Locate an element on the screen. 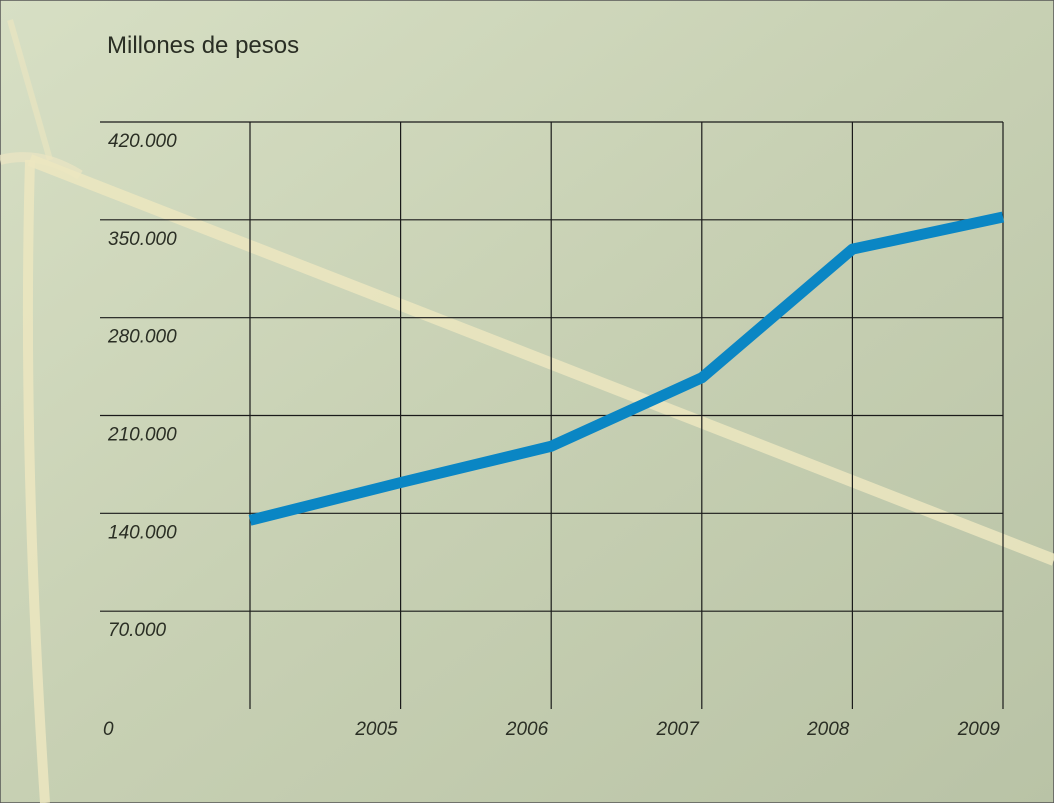 The width and height of the screenshot is (1054, 803). y-tick-label: 140.000 is located at coordinates (142, 532).